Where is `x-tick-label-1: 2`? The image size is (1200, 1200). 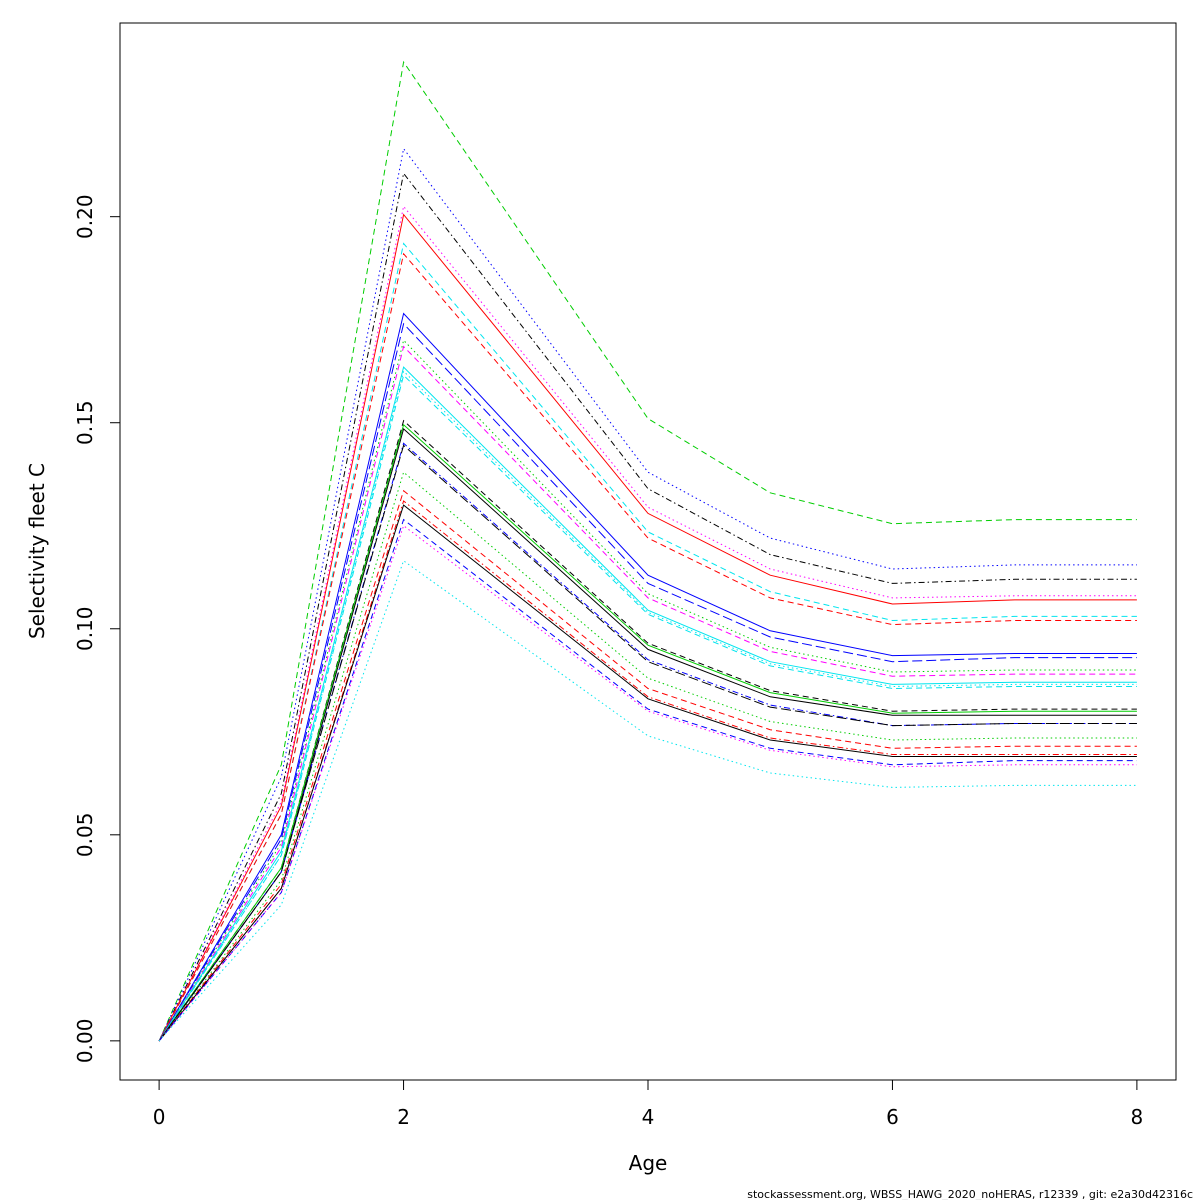
x-tick-label-1: 2 is located at coordinates (403, 1117).